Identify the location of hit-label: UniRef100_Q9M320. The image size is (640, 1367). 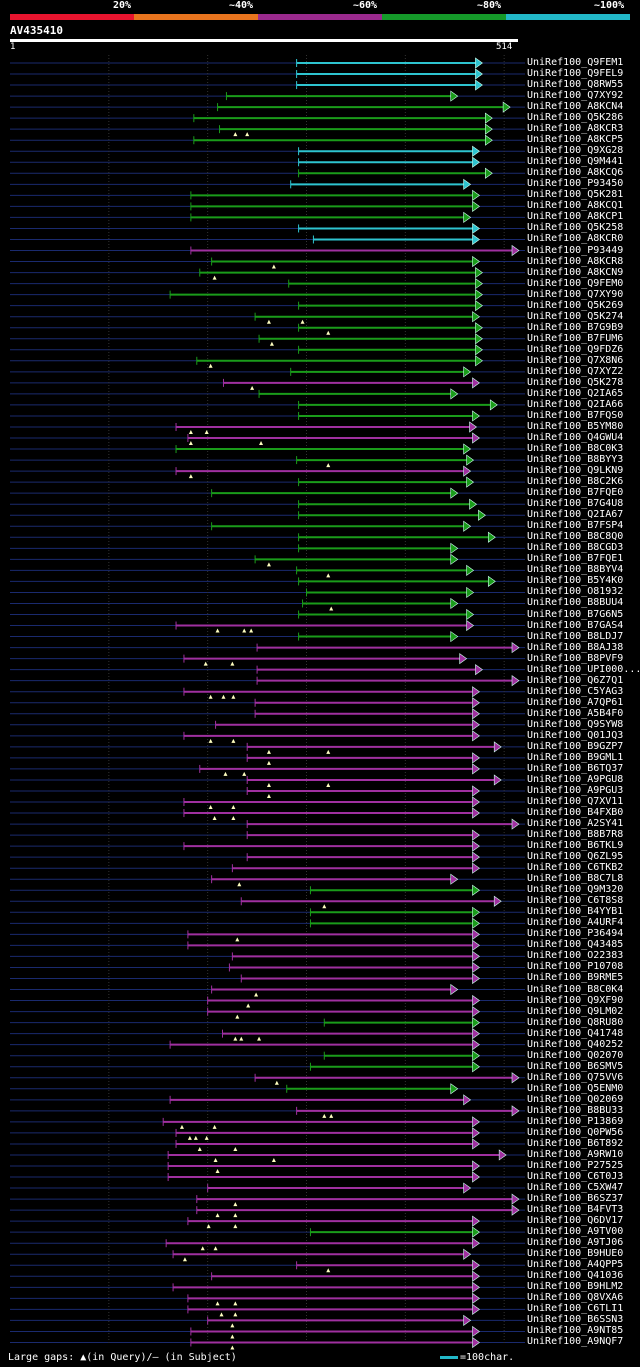
(575, 890).